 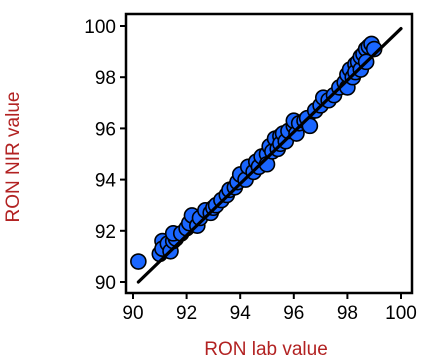 I want to click on y-tick-label: 90, so click(x=105, y=283).